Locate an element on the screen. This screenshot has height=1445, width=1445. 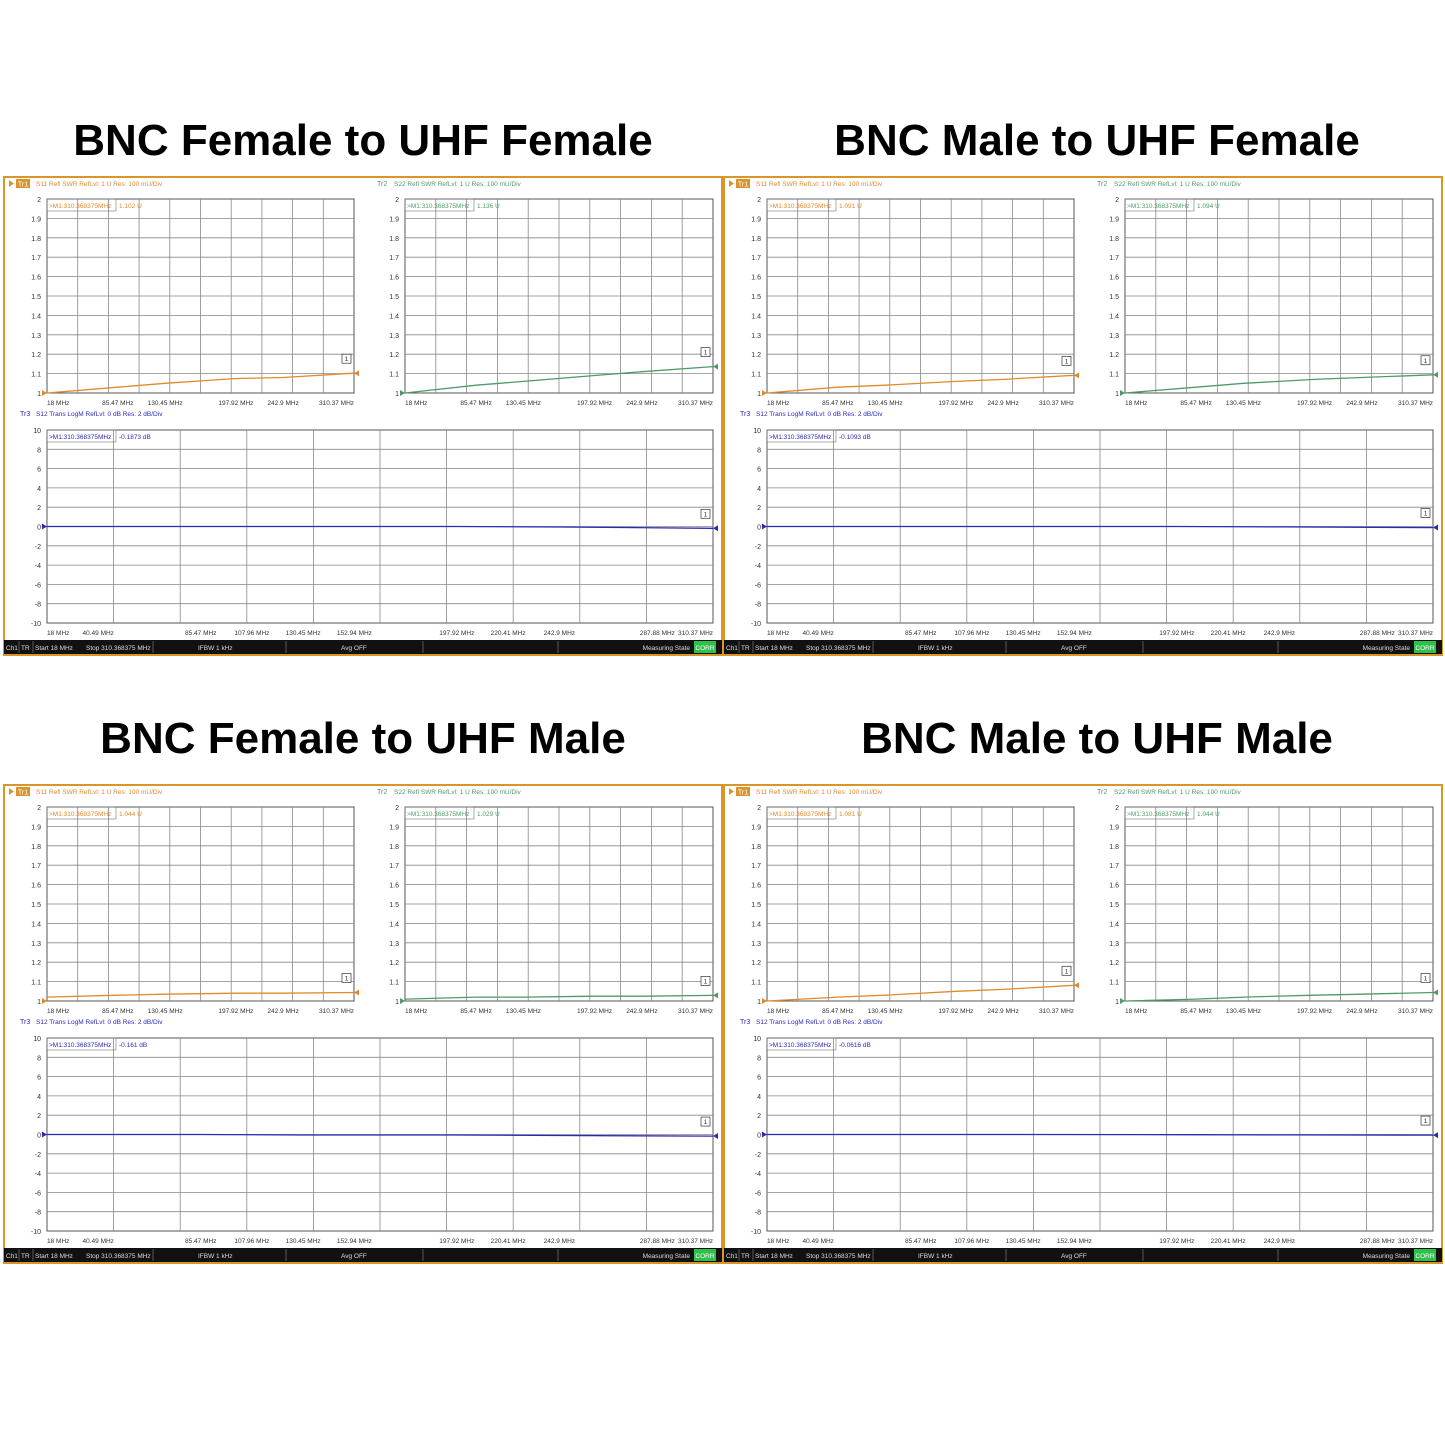
s11-trace is located at coordinates (200, 994).